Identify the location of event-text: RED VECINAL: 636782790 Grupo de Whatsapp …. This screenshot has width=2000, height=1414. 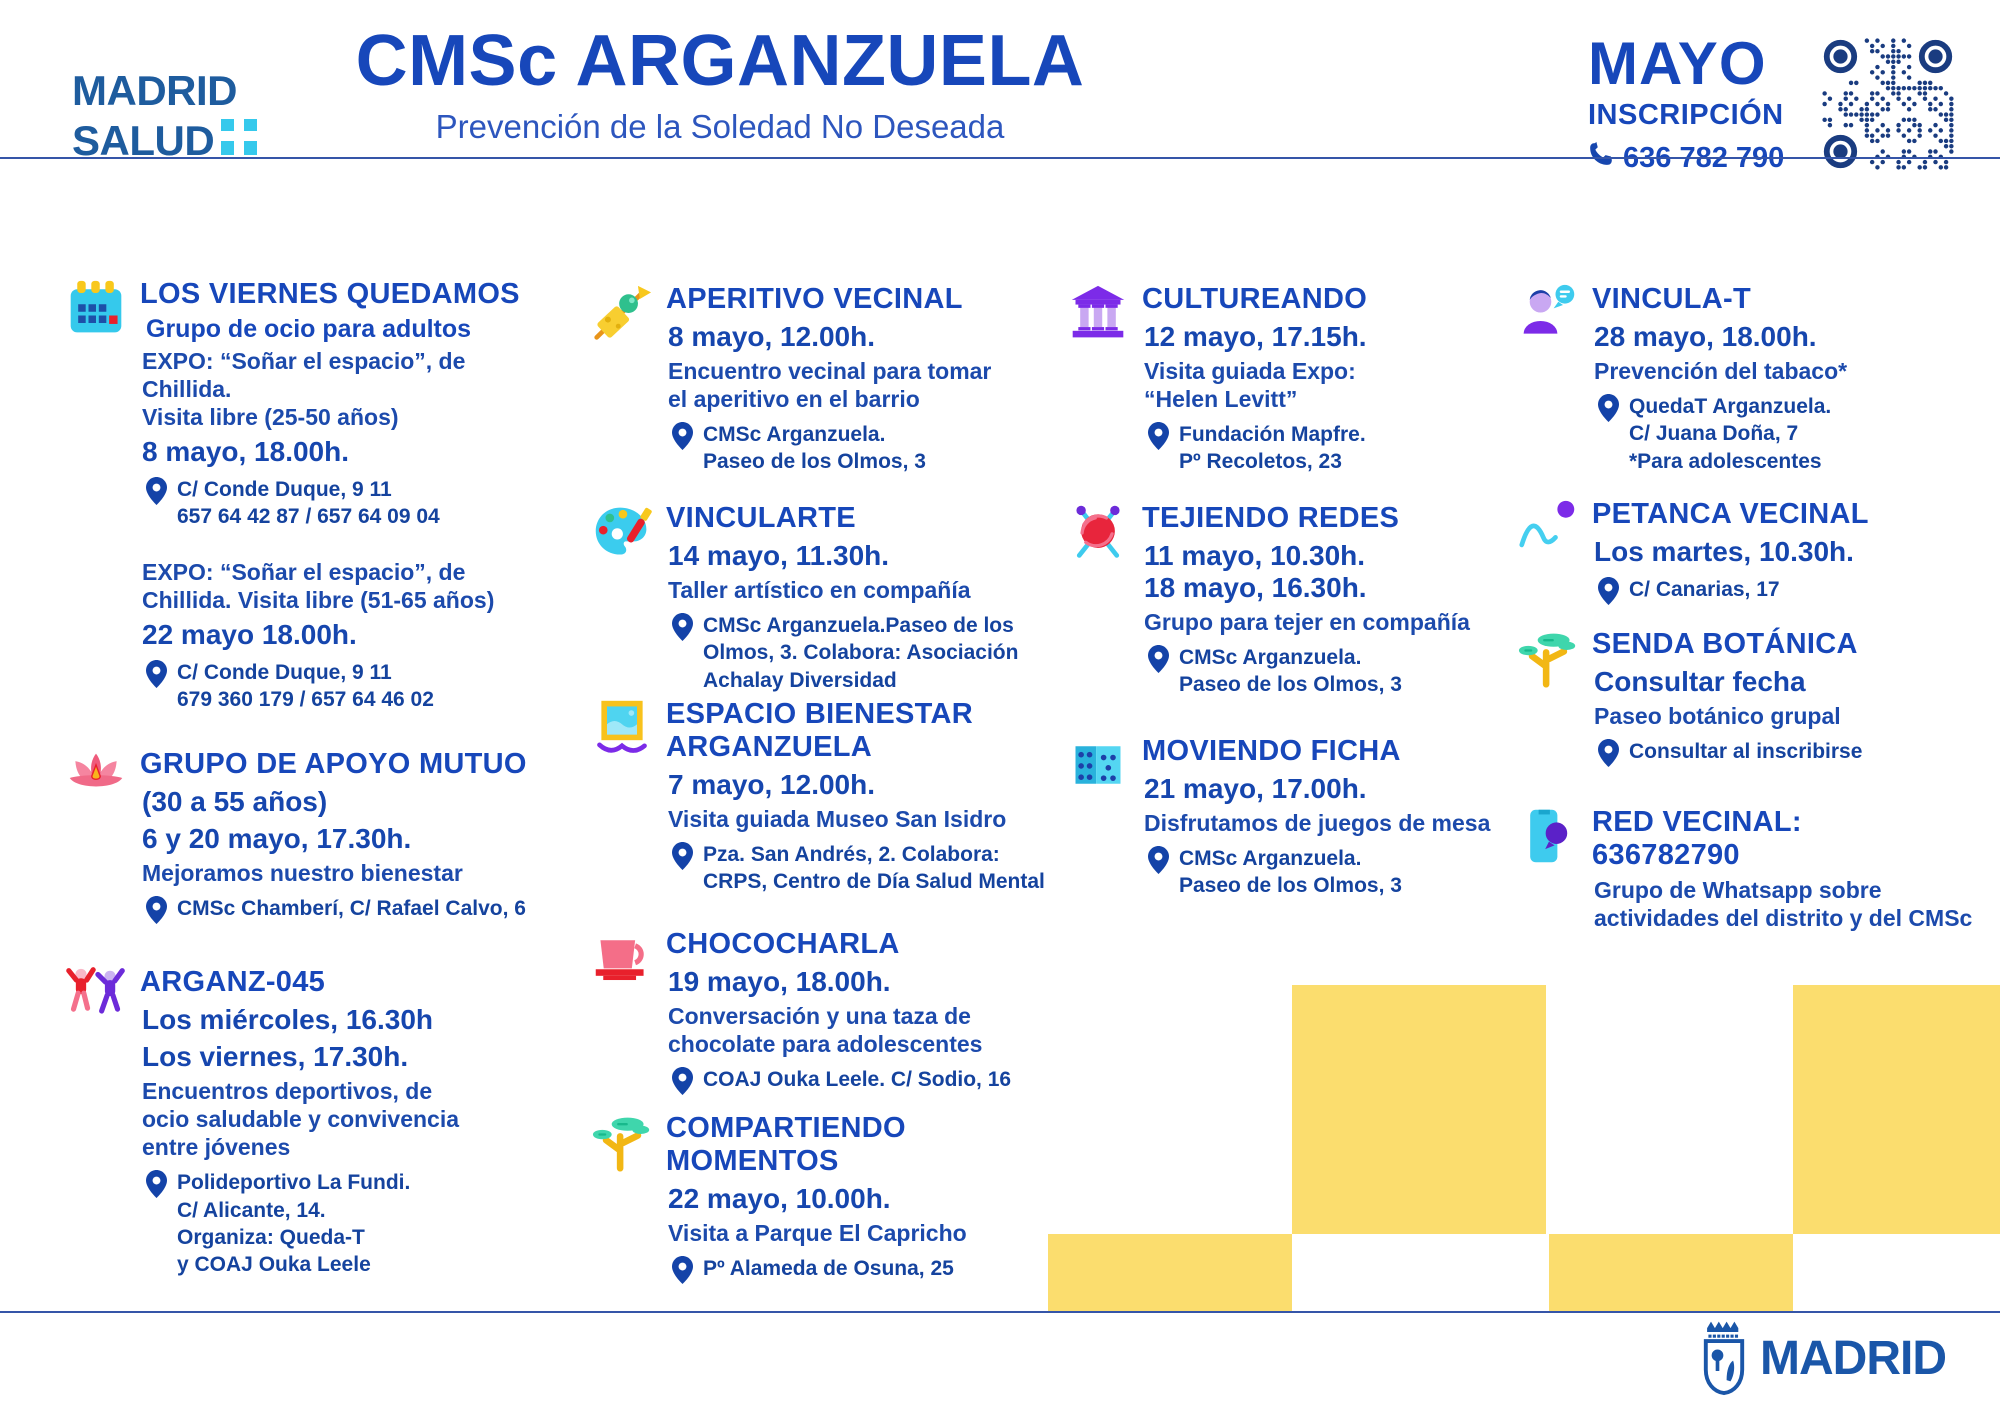
(1796, 870).